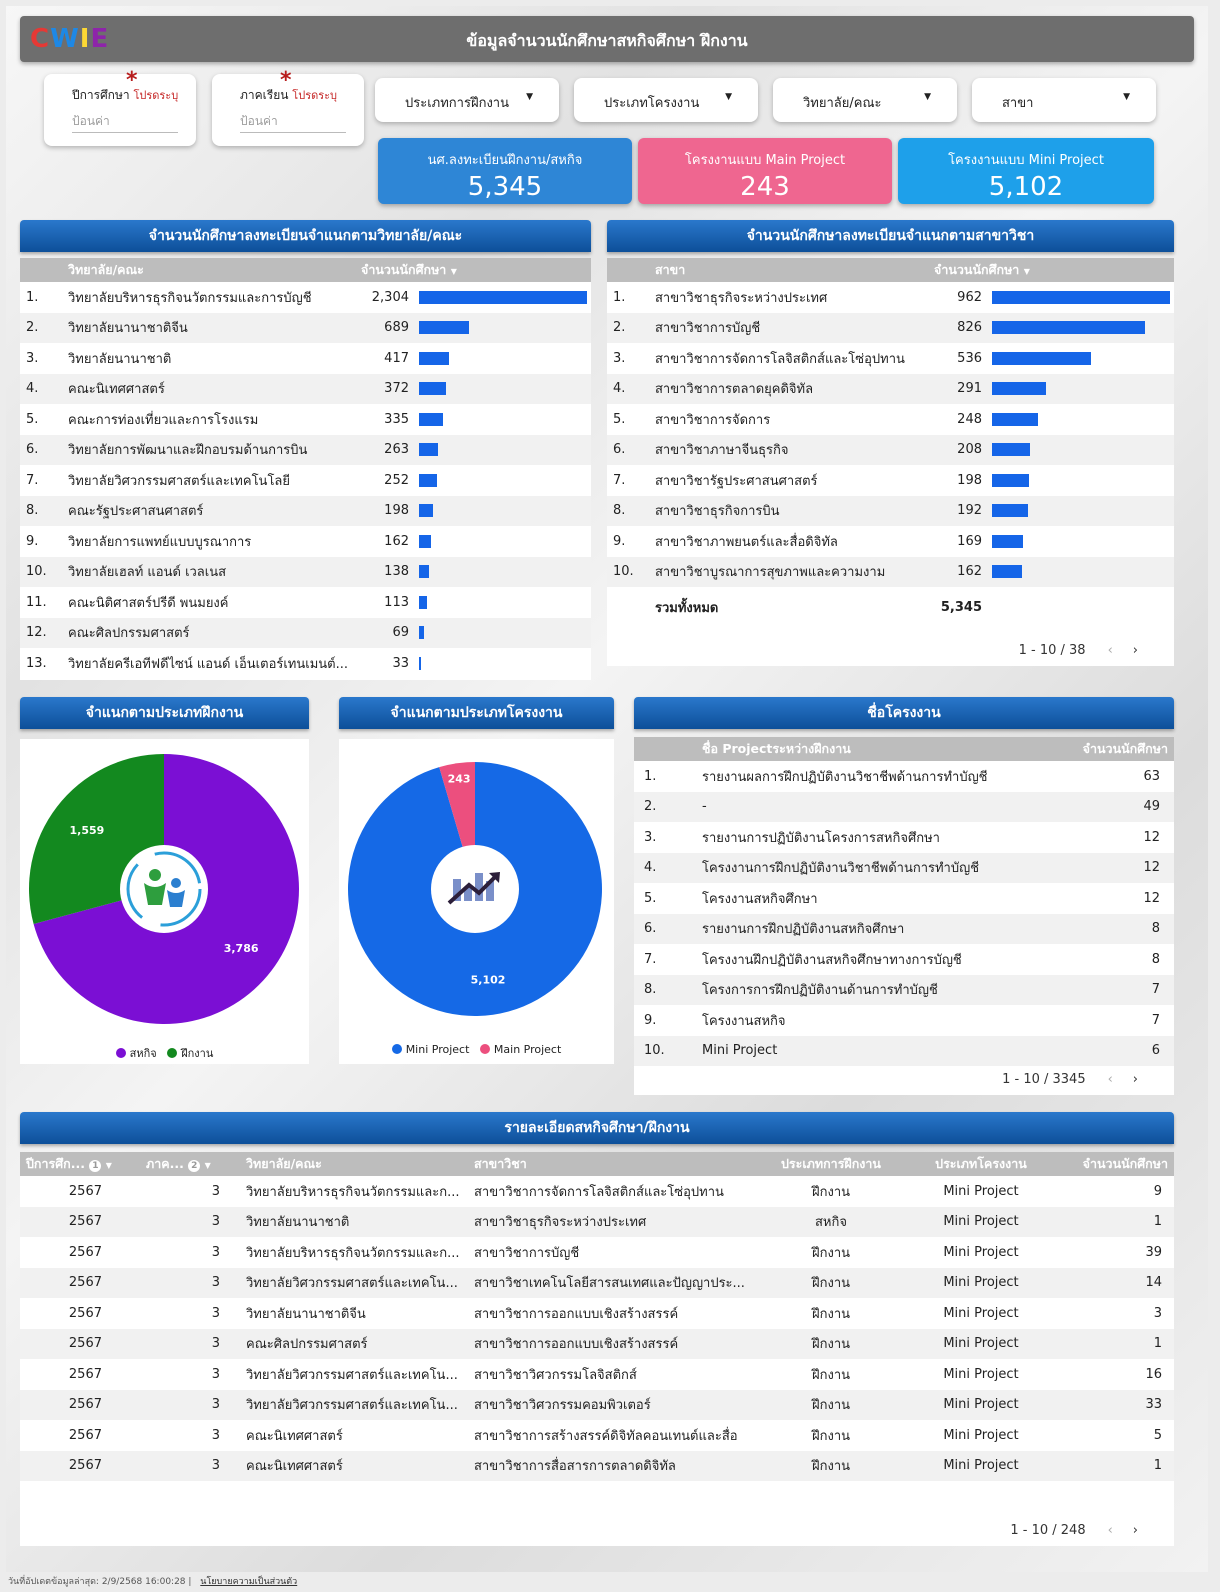 The width and height of the screenshot is (1220, 1592). I want to click on row-name: Mini Project, so click(876, 1050).